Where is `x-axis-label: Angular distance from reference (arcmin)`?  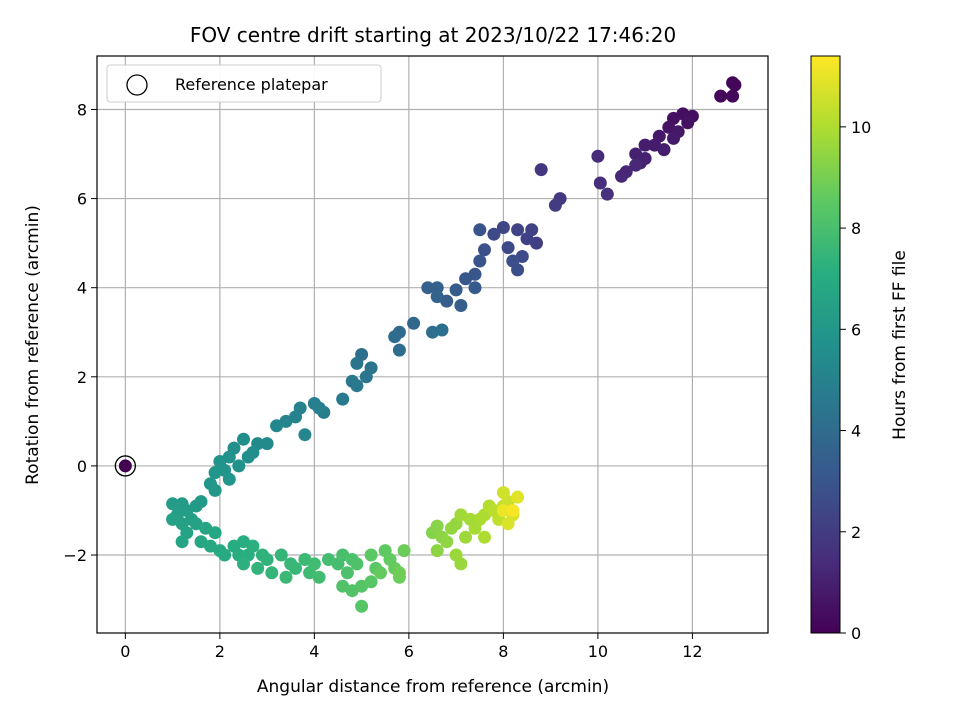 x-axis-label: Angular distance from reference (arcmin) is located at coordinates (433, 687).